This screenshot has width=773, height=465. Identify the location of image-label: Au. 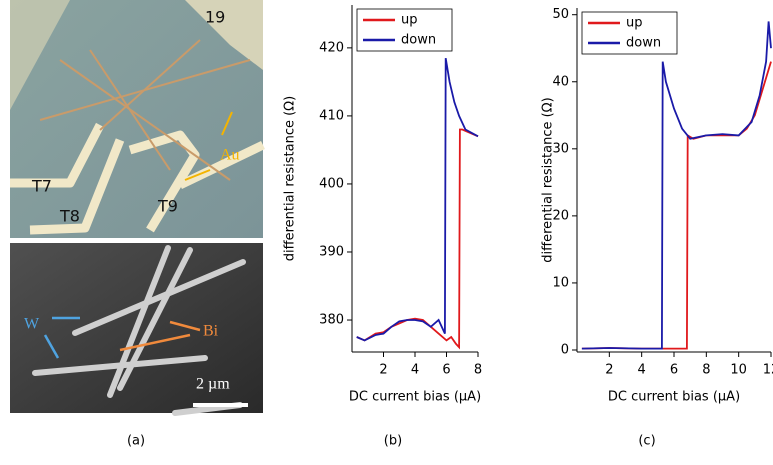
(230, 155).